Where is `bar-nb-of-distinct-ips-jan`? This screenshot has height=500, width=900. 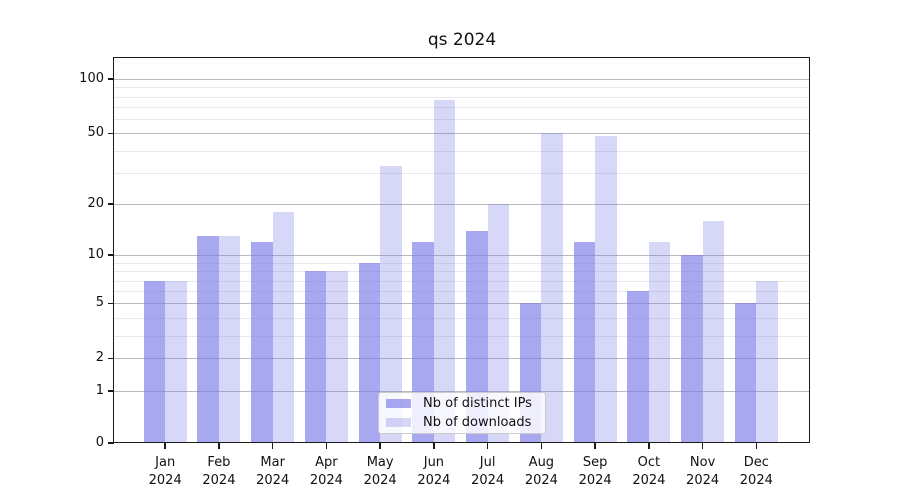 bar-nb-of-distinct-ips-jan is located at coordinates (154, 361).